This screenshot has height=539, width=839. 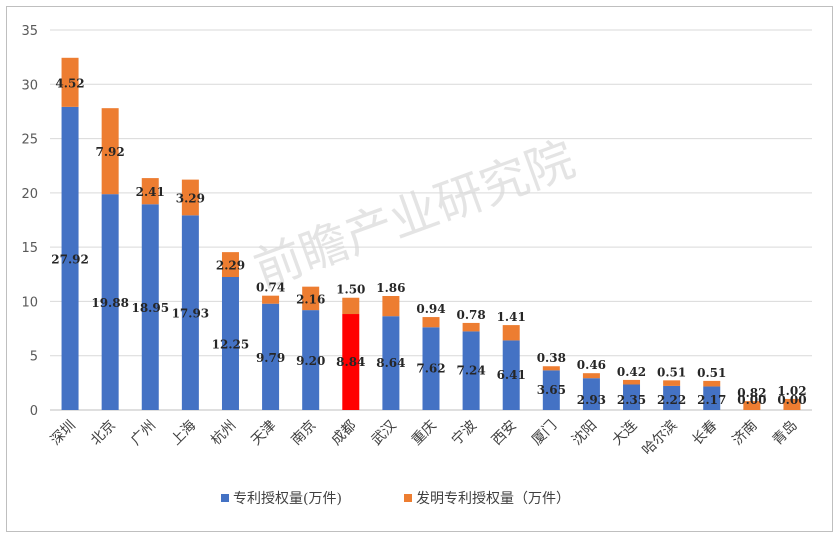 I want to click on data-label-invention: 0.38, so click(x=551, y=358).